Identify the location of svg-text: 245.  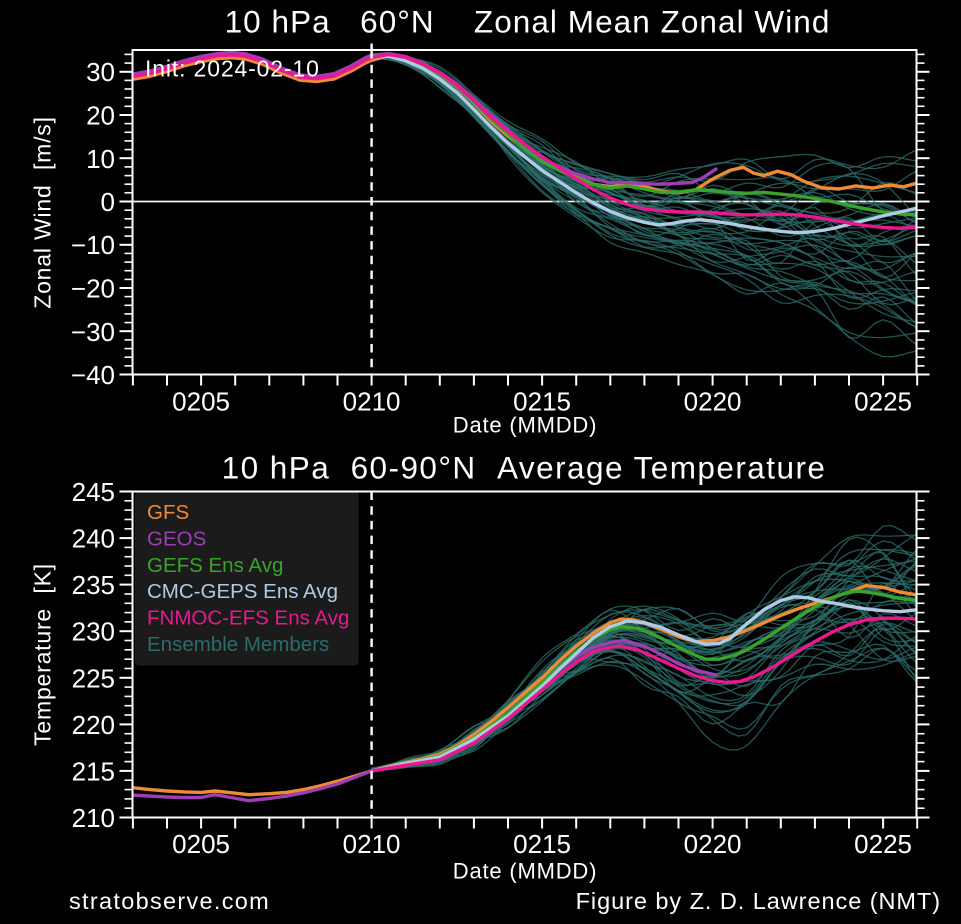
(93, 492).